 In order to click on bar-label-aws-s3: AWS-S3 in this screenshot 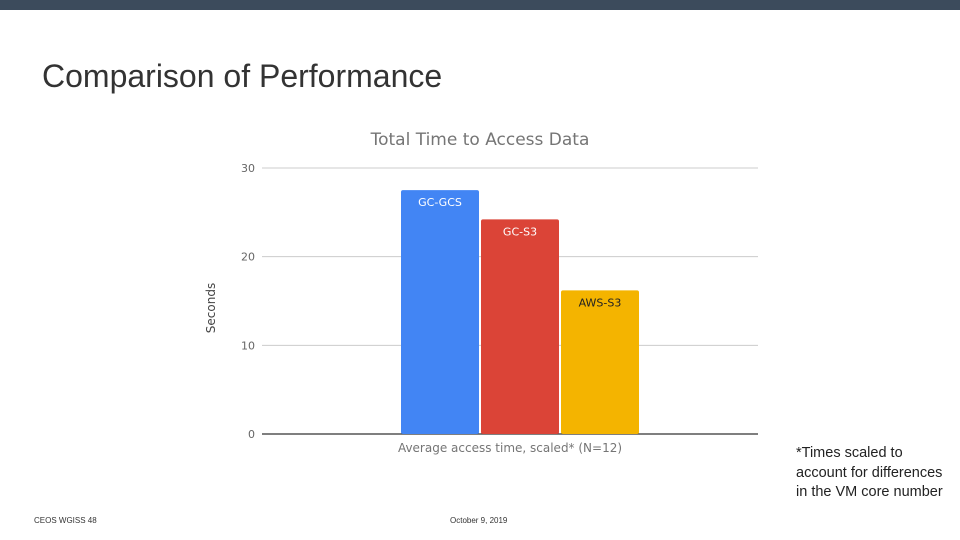, I will do `click(600, 302)`.